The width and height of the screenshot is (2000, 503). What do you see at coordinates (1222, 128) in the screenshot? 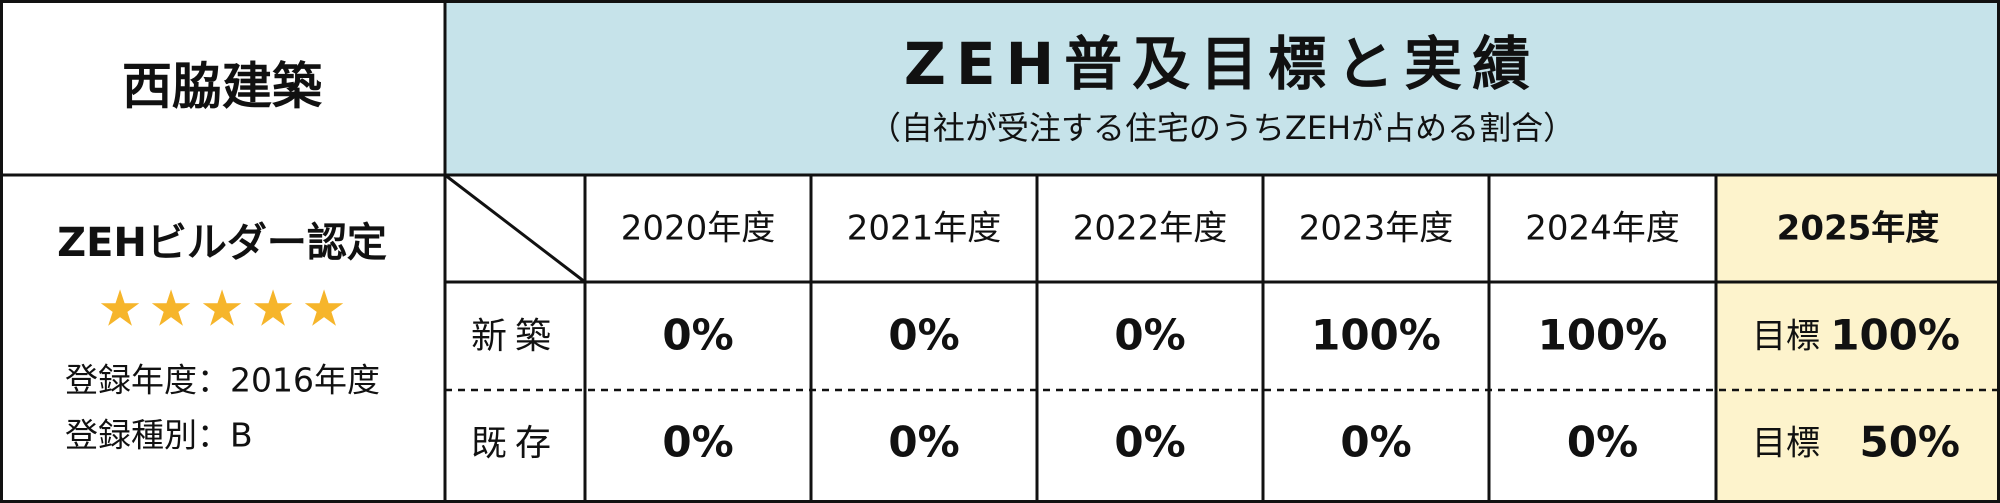
I see `header-subtitle: （自社が受注する住宅のうちZEHが占める割合）` at bounding box center [1222, 128].